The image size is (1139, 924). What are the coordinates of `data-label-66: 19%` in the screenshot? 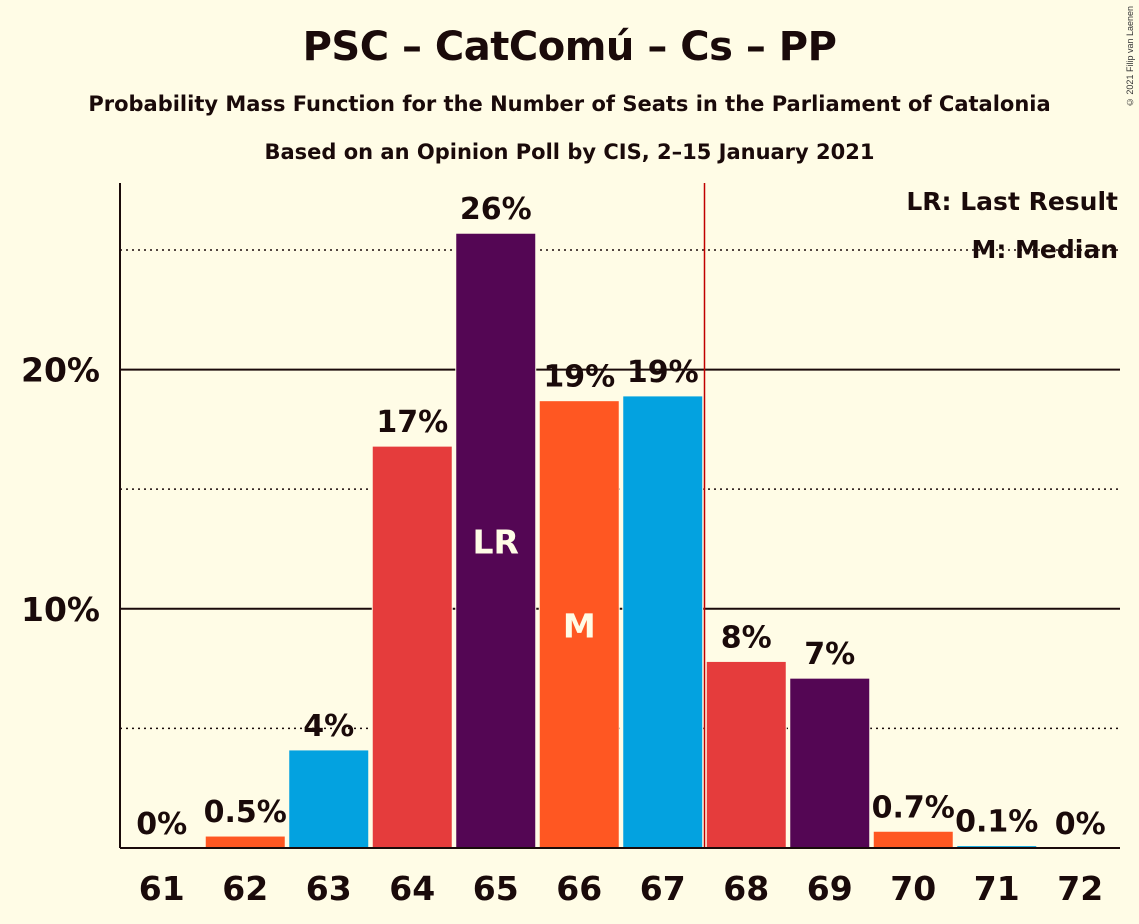 It's located at (579, 377).